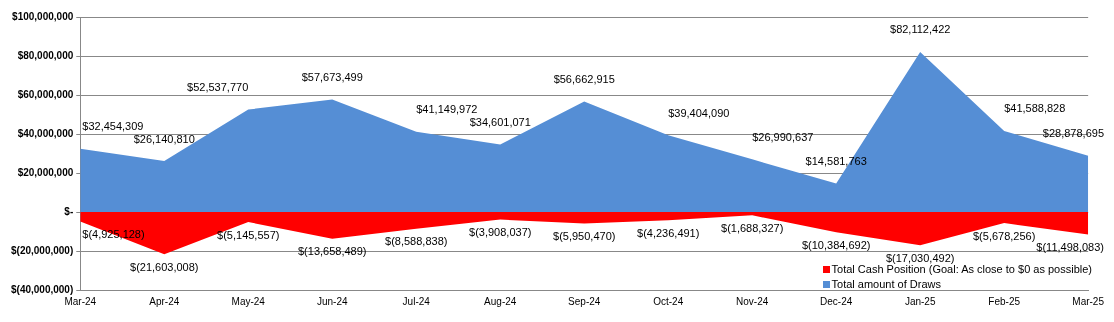 The image size is (1114, 322). Describe the element at coordinates (961, 269) in the screenshot. I see `legend-label: Total Cash Position (Goal: As close to $0 as possible)` at that location.